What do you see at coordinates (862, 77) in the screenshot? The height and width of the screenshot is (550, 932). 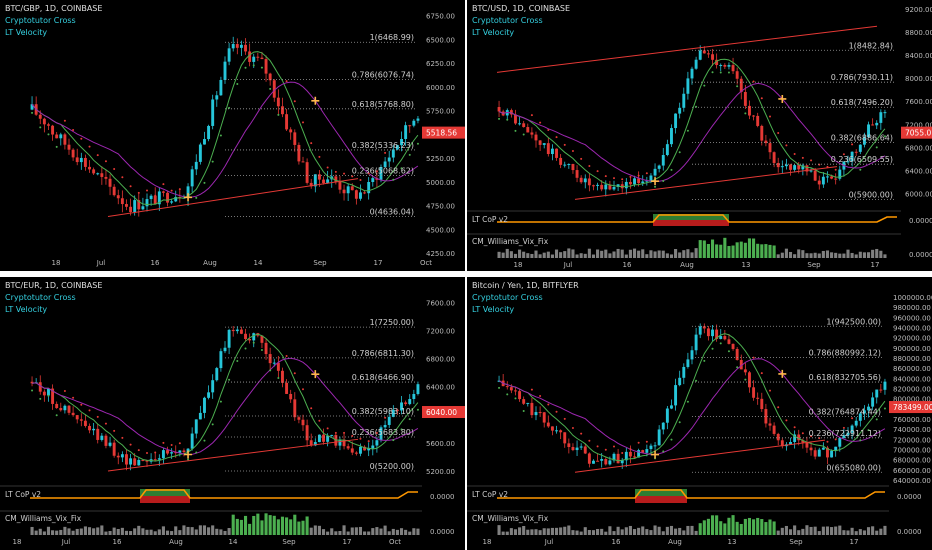 I see `fib-level-label: 0.786(7930.11)` at bounding box center [862, 77].